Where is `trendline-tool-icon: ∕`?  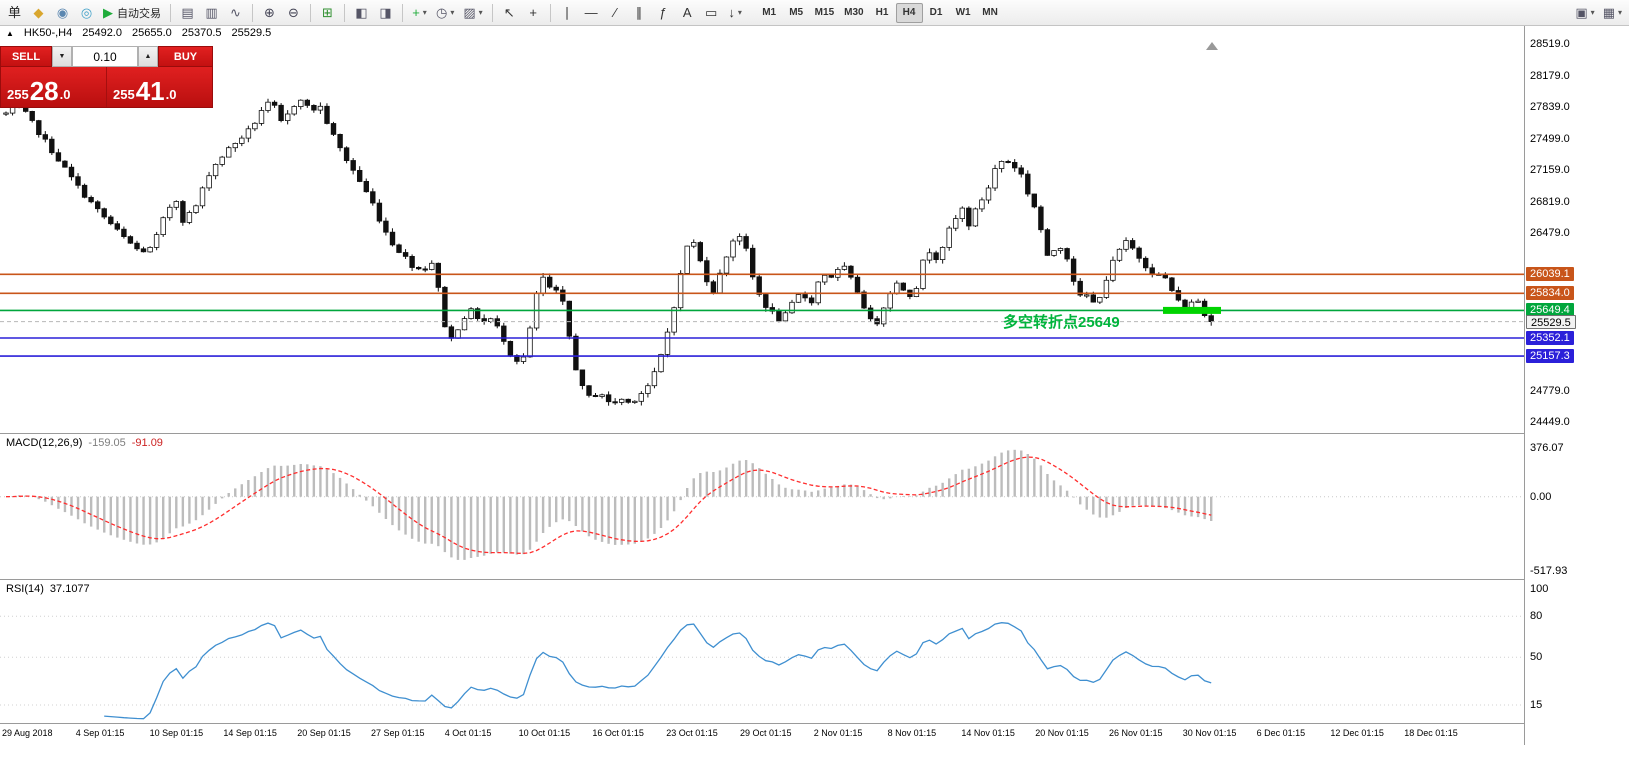 trendline-tool-icon: ∕ is located at coordinates (615, 12).